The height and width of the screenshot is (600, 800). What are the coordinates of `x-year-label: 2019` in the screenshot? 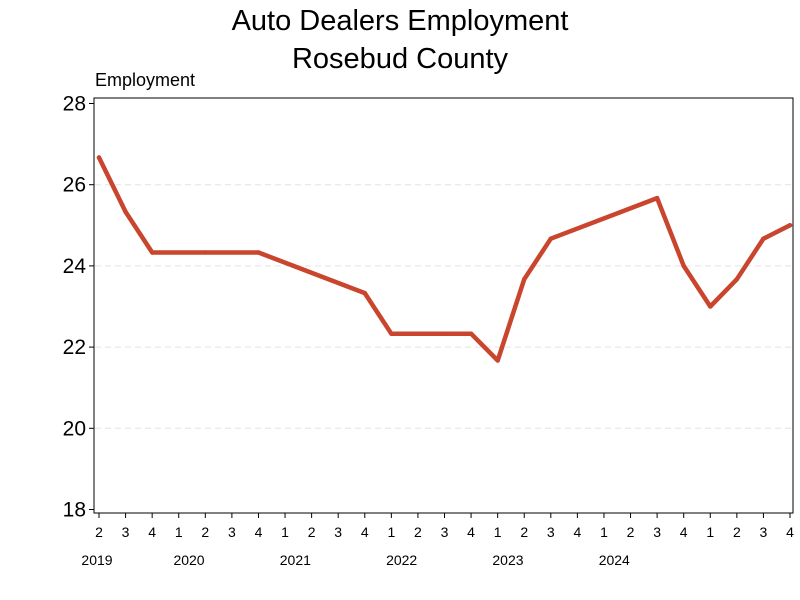 It's located at (96, 560).